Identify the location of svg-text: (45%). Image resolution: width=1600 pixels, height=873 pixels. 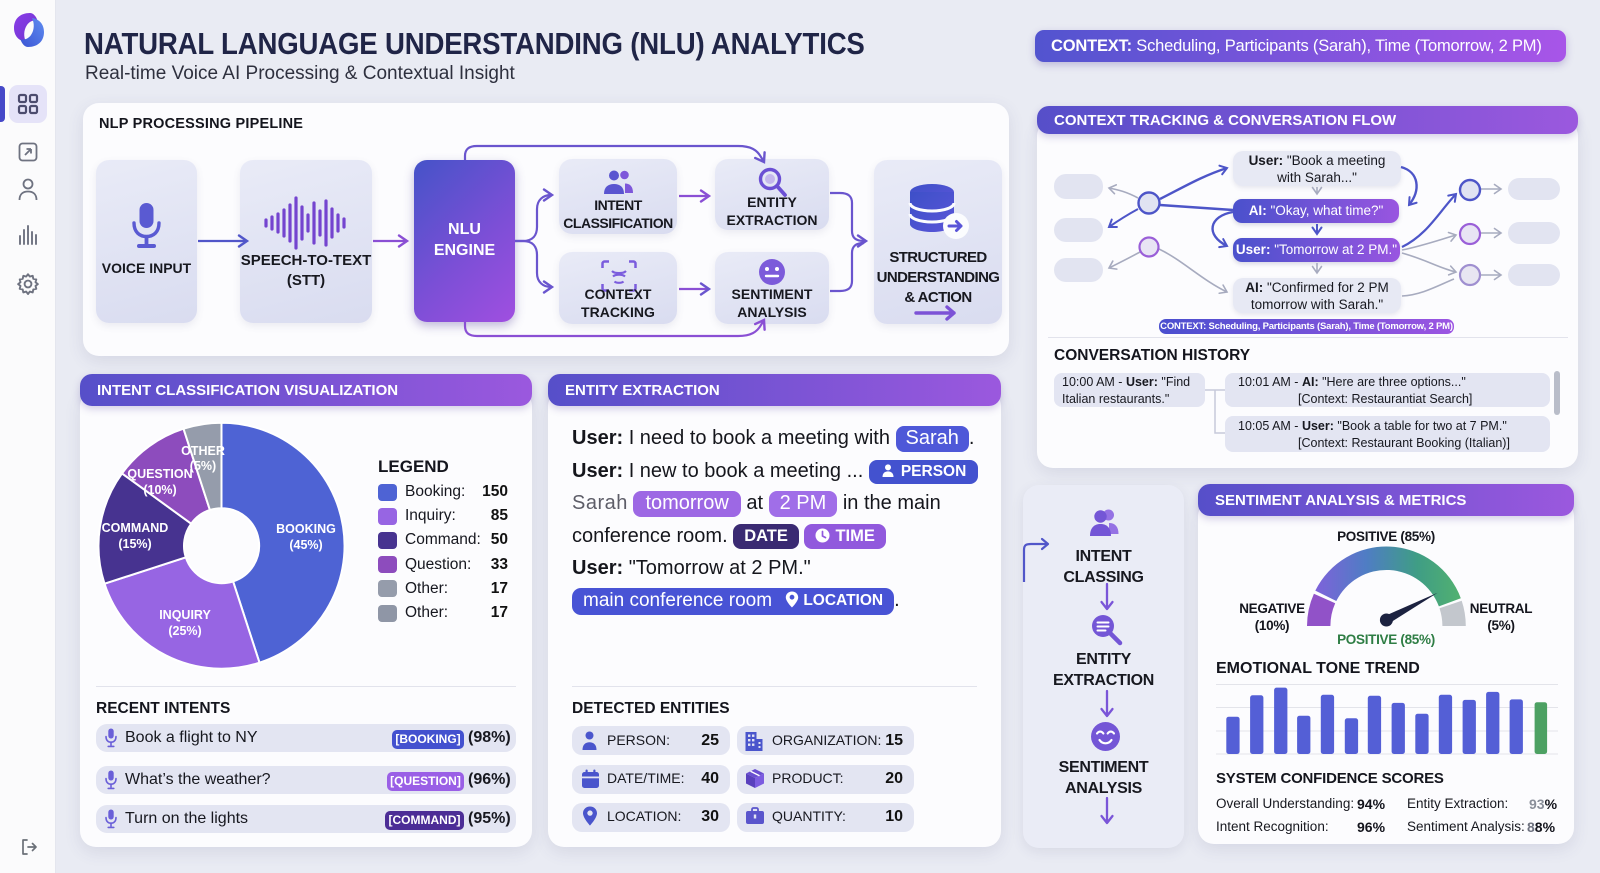
(305, 545).